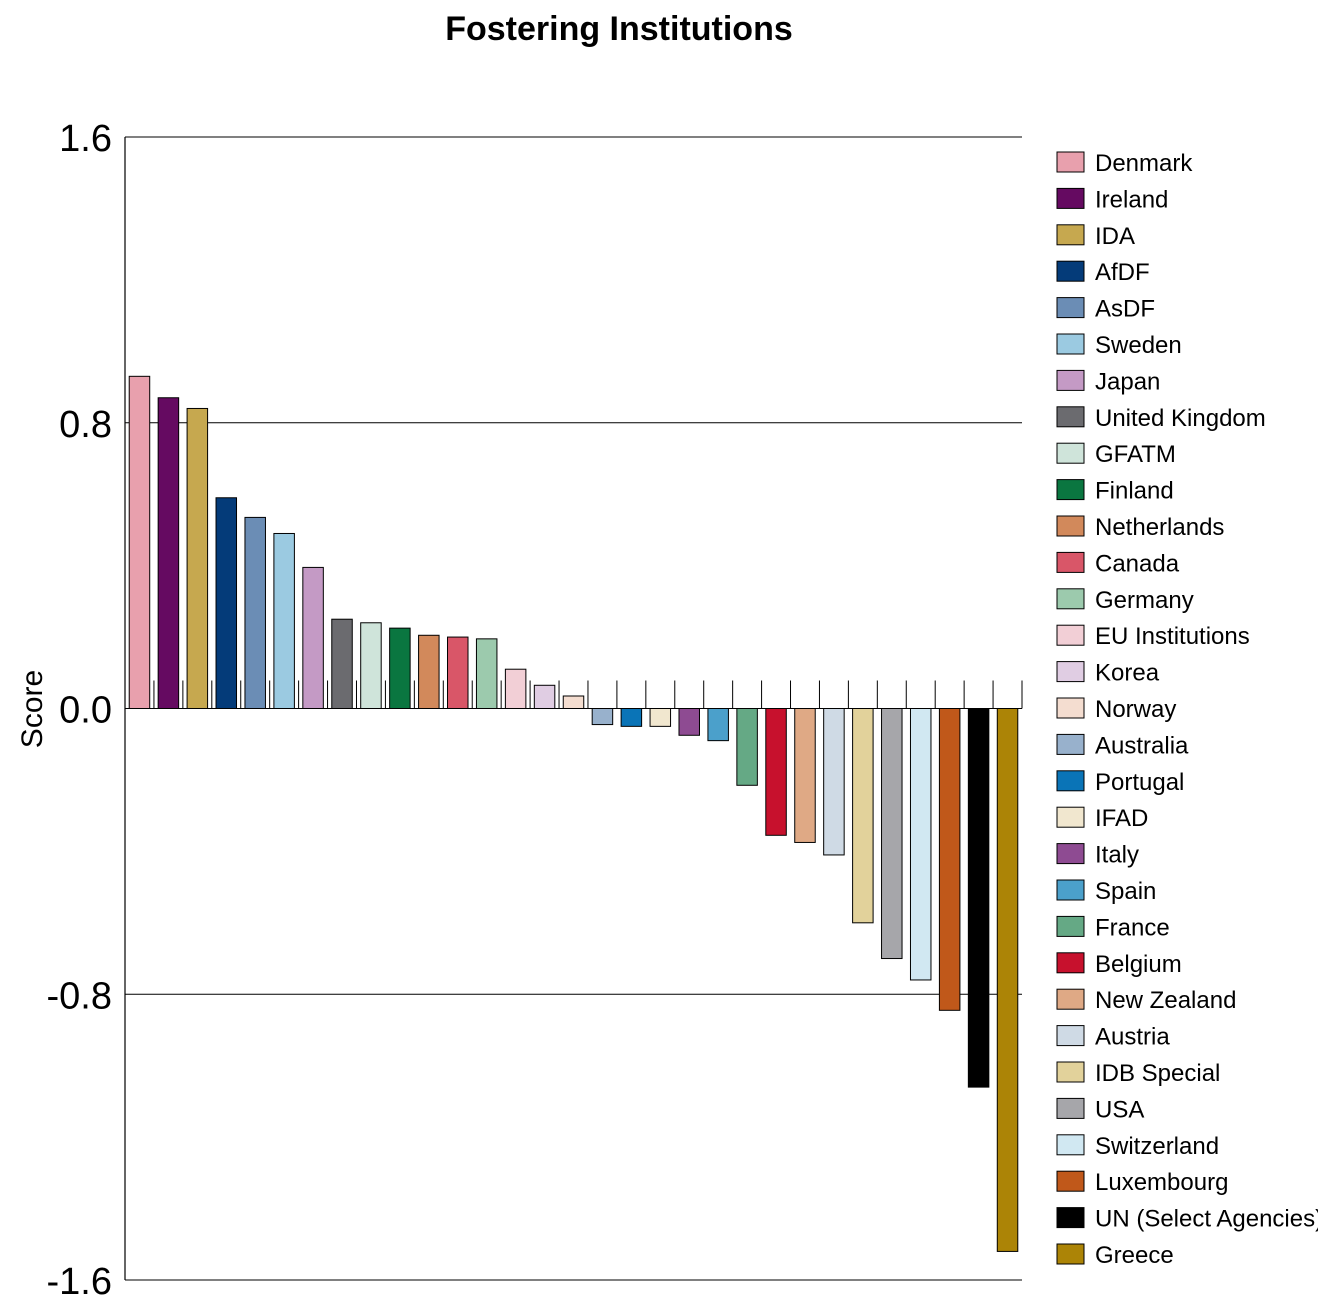  What do you see at coordinates (1180, 418) in the screenshot?
I see `legend-label: United Kingdom` at bounding box center [1180, 418].